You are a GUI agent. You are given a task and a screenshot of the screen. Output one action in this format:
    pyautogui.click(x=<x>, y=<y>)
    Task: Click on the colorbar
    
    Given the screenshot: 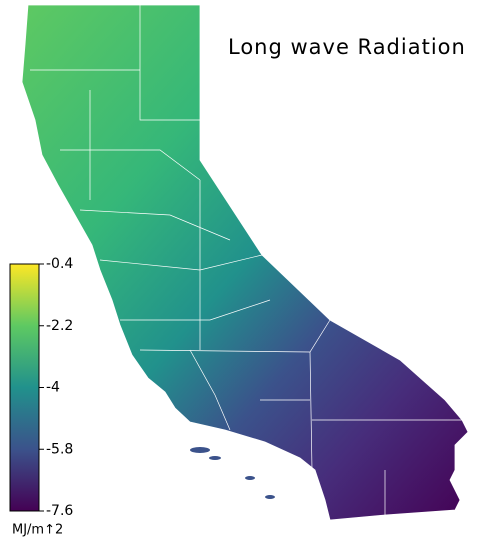 What is the action you would take?
    pyautogui.click(x=24, y=387)
    